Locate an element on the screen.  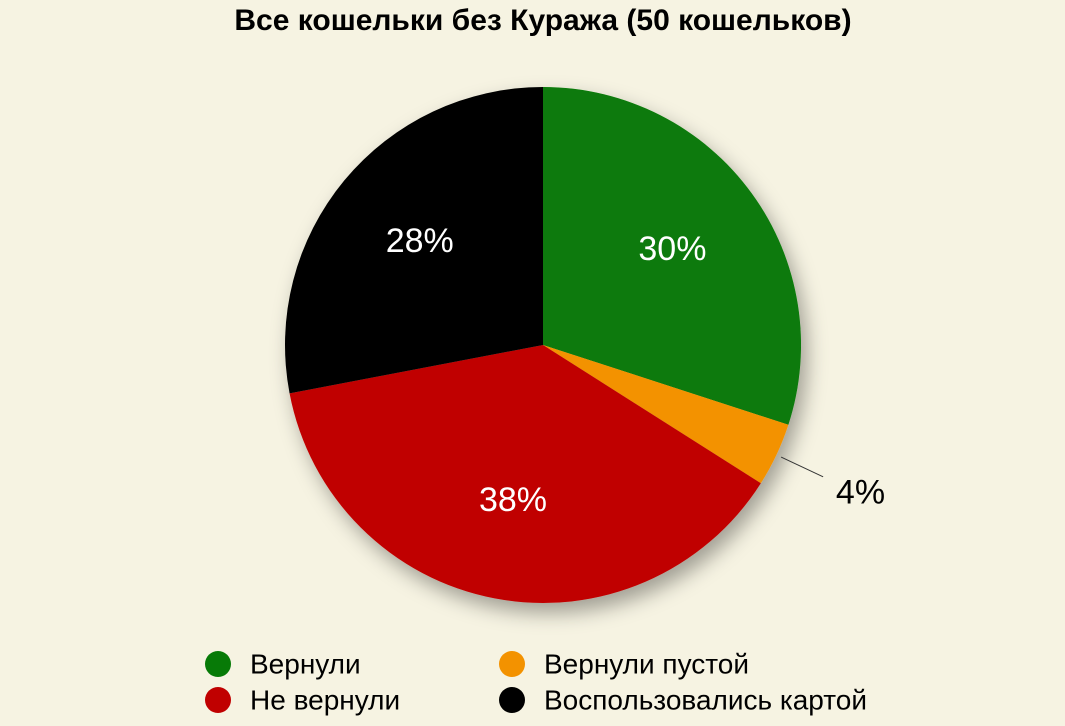
legend-label: Вернули is located at coordinates (305, 663).